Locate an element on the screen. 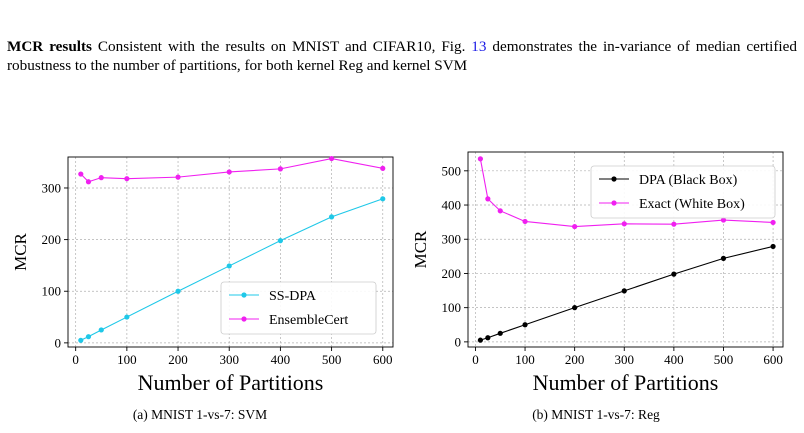 The image size is (804, 433). chart-b-xtick-label: 300 is located at coordinates (625, 359).